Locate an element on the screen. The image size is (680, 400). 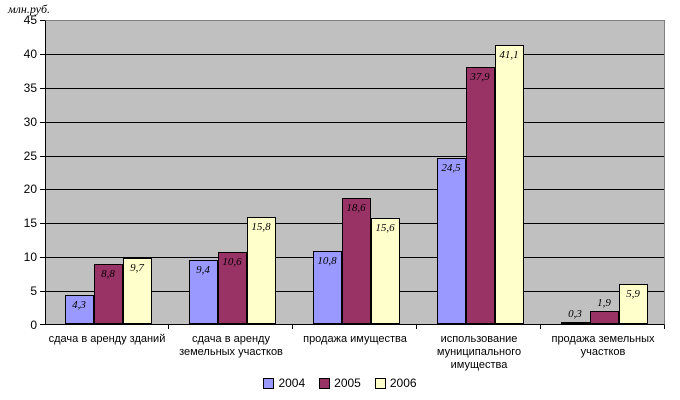
bar-group: 0,3 1,9 5,9 is located at coordinates (604, 172).